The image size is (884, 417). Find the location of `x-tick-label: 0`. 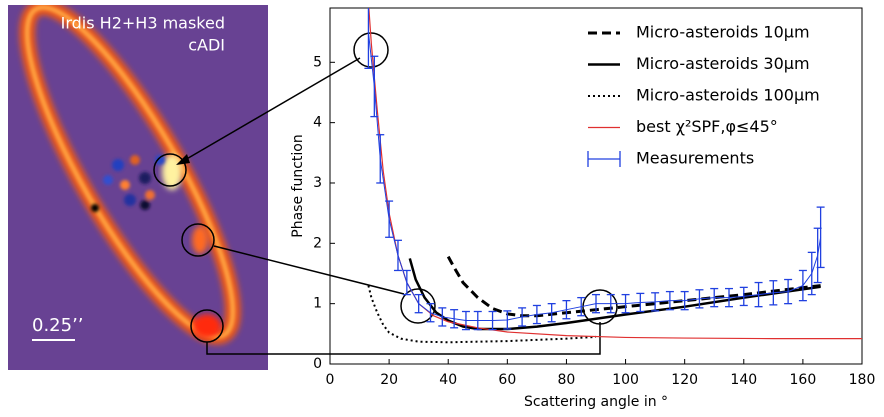

x-tick-label: 0 is located at coordinates (330, 380).